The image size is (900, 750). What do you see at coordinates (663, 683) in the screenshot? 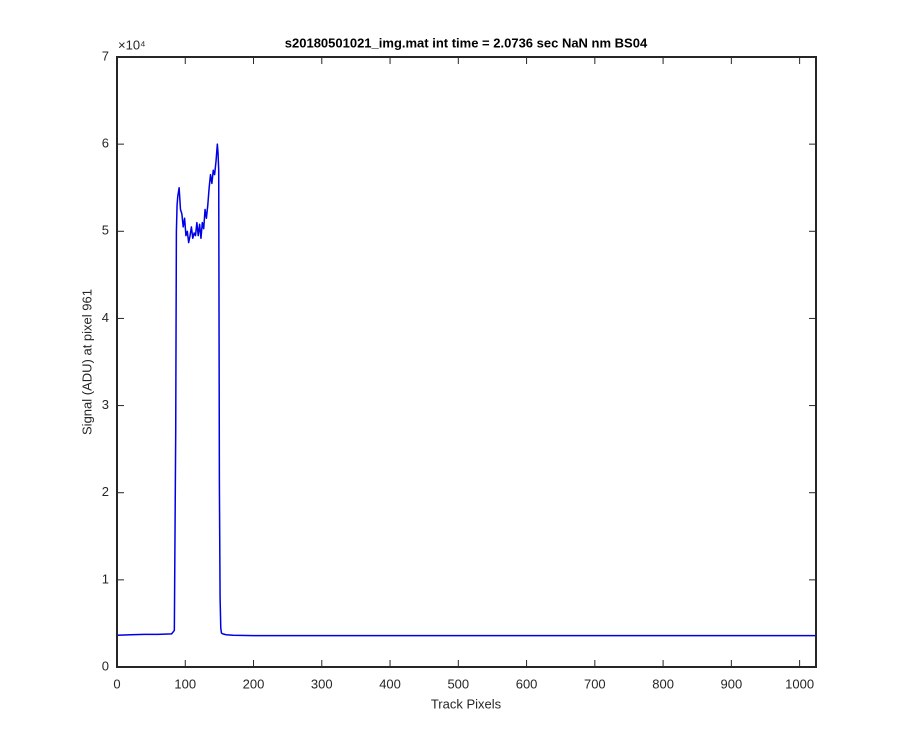
I see `x-tick-label: 800` at bounding box center [663, 683].